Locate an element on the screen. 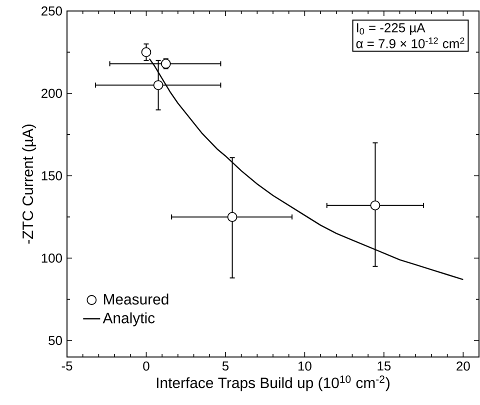  annotation: α = 7.9 × 10$^{-12}$ cm$^{2}$ is located at coordinates (410, 42).